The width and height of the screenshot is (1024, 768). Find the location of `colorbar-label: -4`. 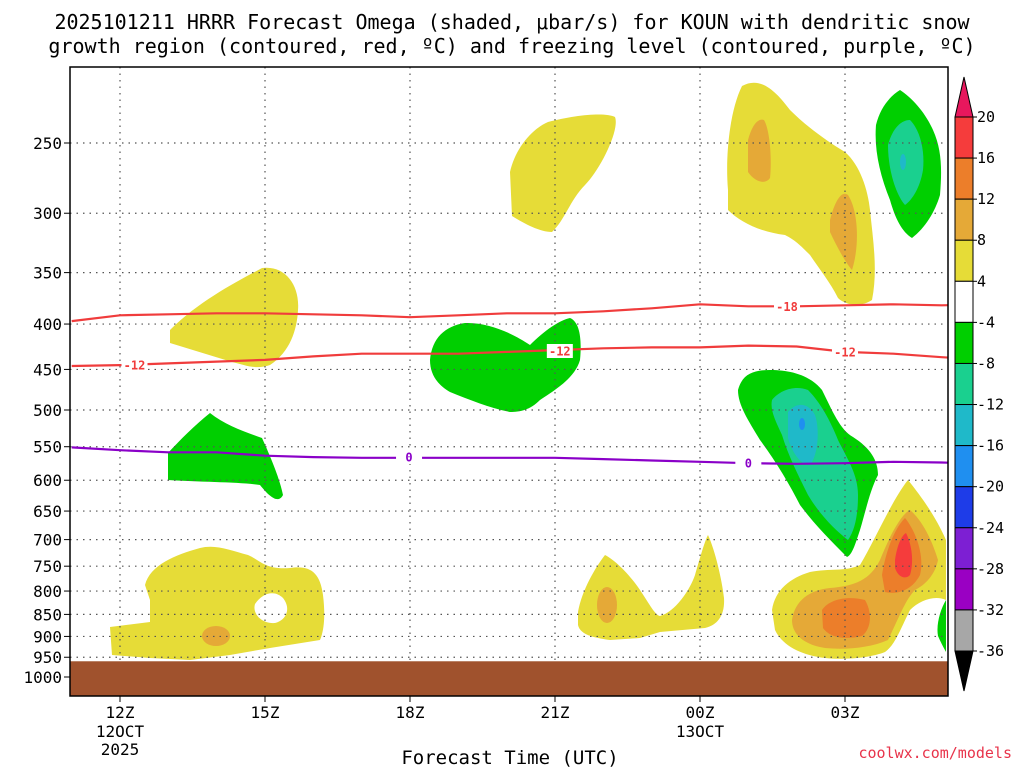

colorbar-label: -4 is located at coordinates (986, 322).